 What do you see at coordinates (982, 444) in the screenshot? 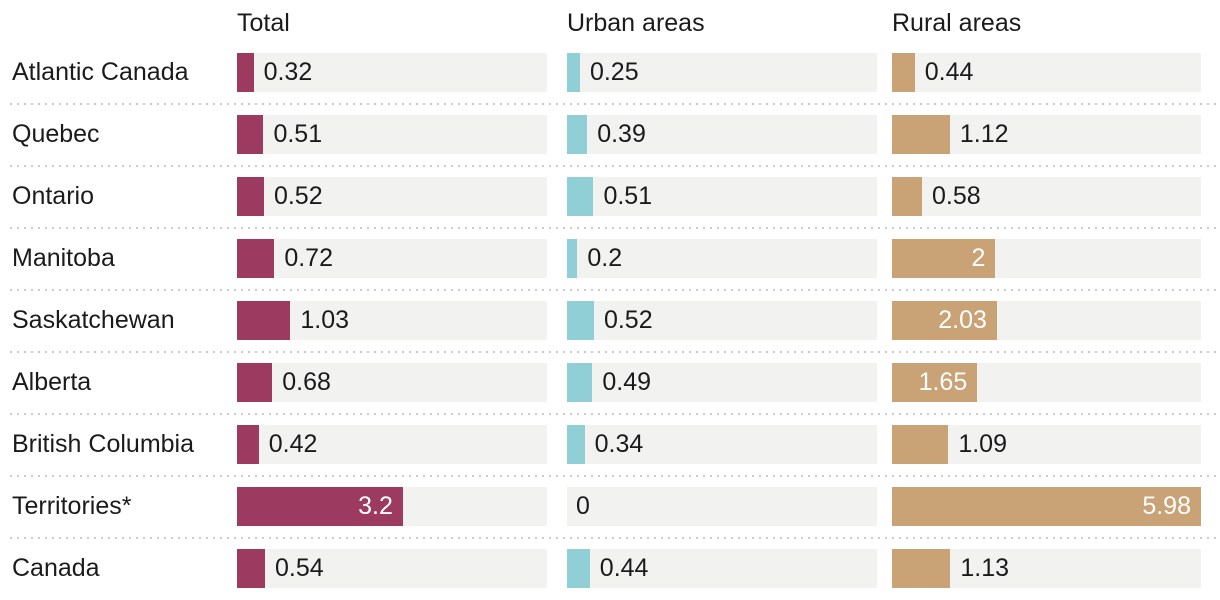
I see `value-label: 1.09` at bounding box center [982, 444].